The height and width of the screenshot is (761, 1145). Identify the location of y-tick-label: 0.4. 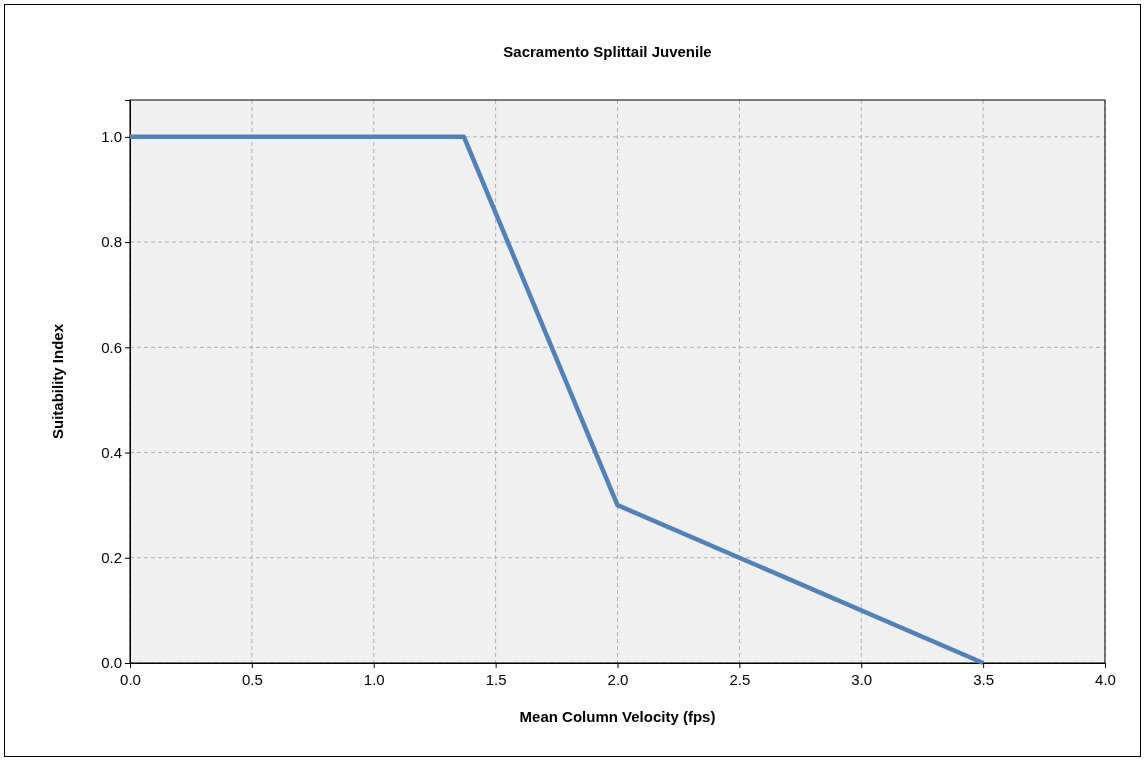
(111, 452).